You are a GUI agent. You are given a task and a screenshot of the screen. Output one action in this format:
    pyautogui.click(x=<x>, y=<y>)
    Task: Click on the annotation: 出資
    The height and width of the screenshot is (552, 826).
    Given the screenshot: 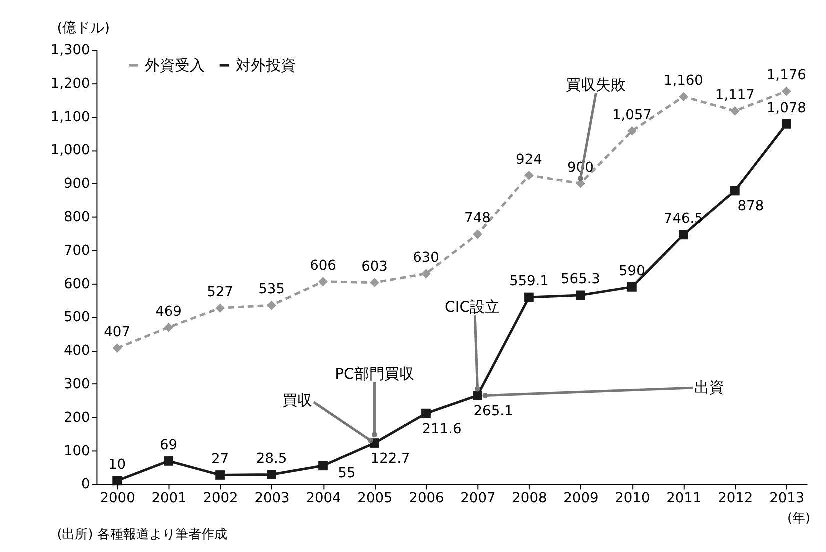 What is the action you would take?
    pyautogui.click(x=709, y=387)
    